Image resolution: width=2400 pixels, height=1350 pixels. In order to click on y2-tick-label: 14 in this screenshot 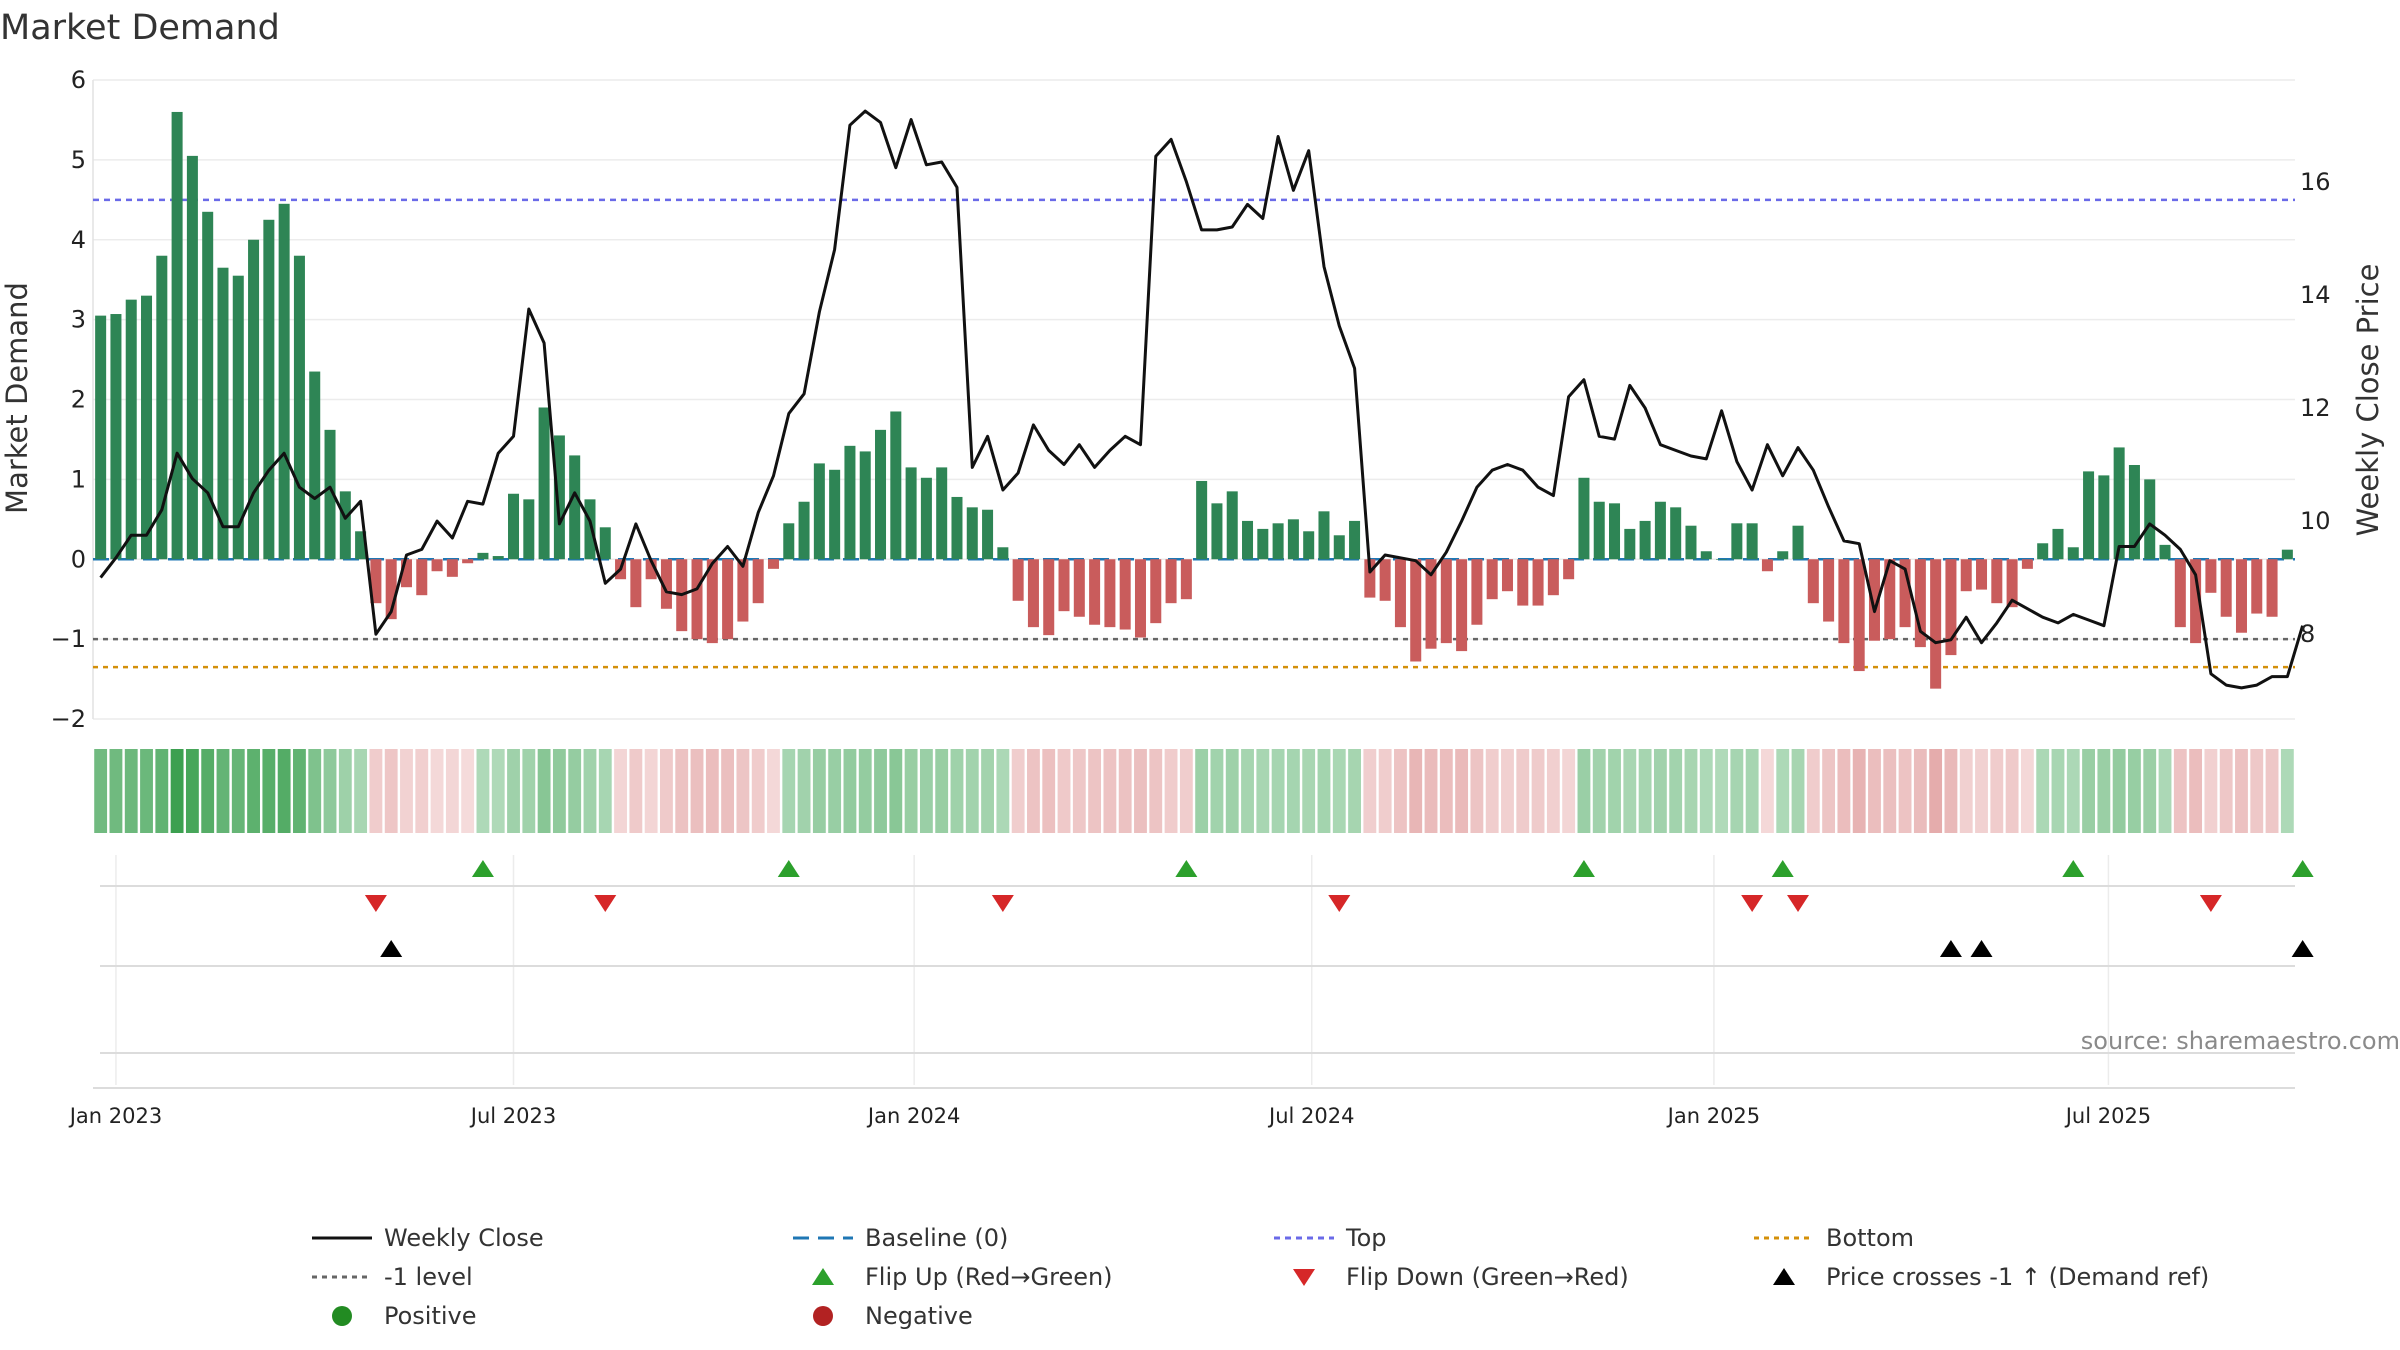, I will do `click(2315, 295)`.